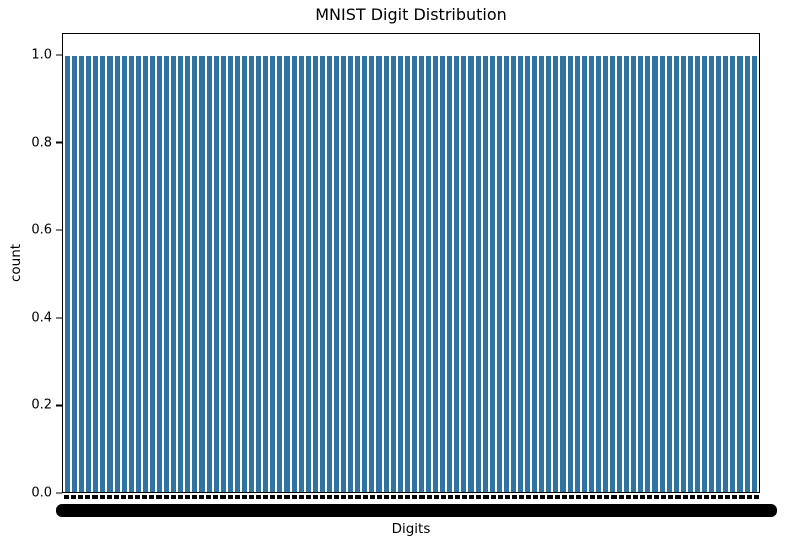 The height and width of the screenshot is (547, 786). What do you see at coordinates (41, 143) in the screenshot?
I see `y-tick-label: 0.8` at bounding box center [41, 143].